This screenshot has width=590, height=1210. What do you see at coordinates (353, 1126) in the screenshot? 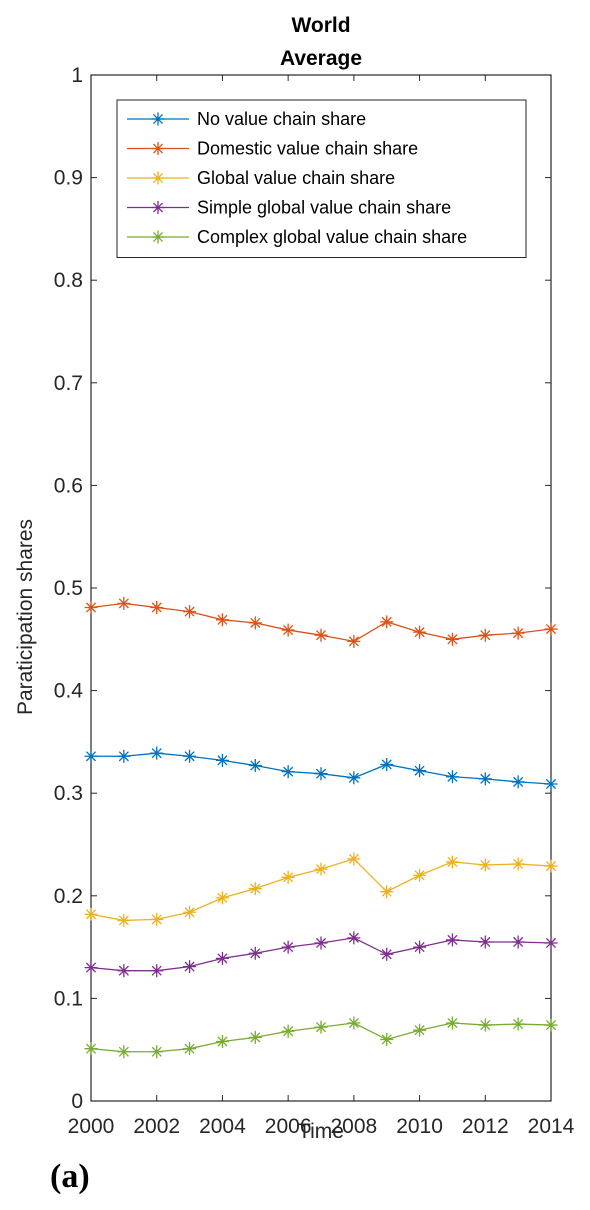
I see `x-tick-label: 2008` at bounding box center [353, 1126].